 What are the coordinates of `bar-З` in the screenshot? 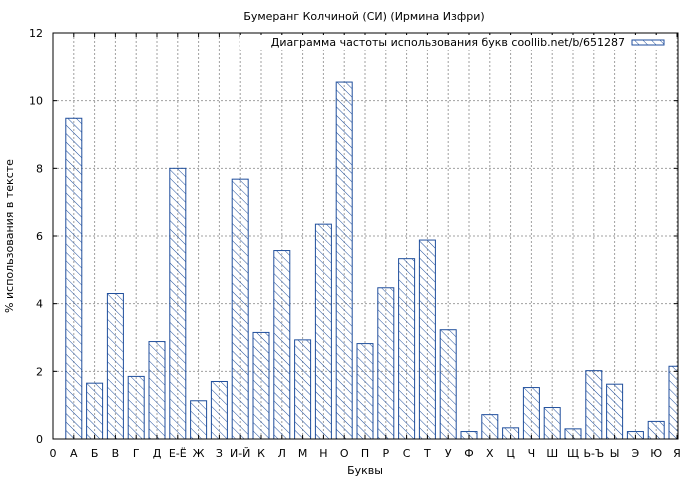 It's located at (219, 410).